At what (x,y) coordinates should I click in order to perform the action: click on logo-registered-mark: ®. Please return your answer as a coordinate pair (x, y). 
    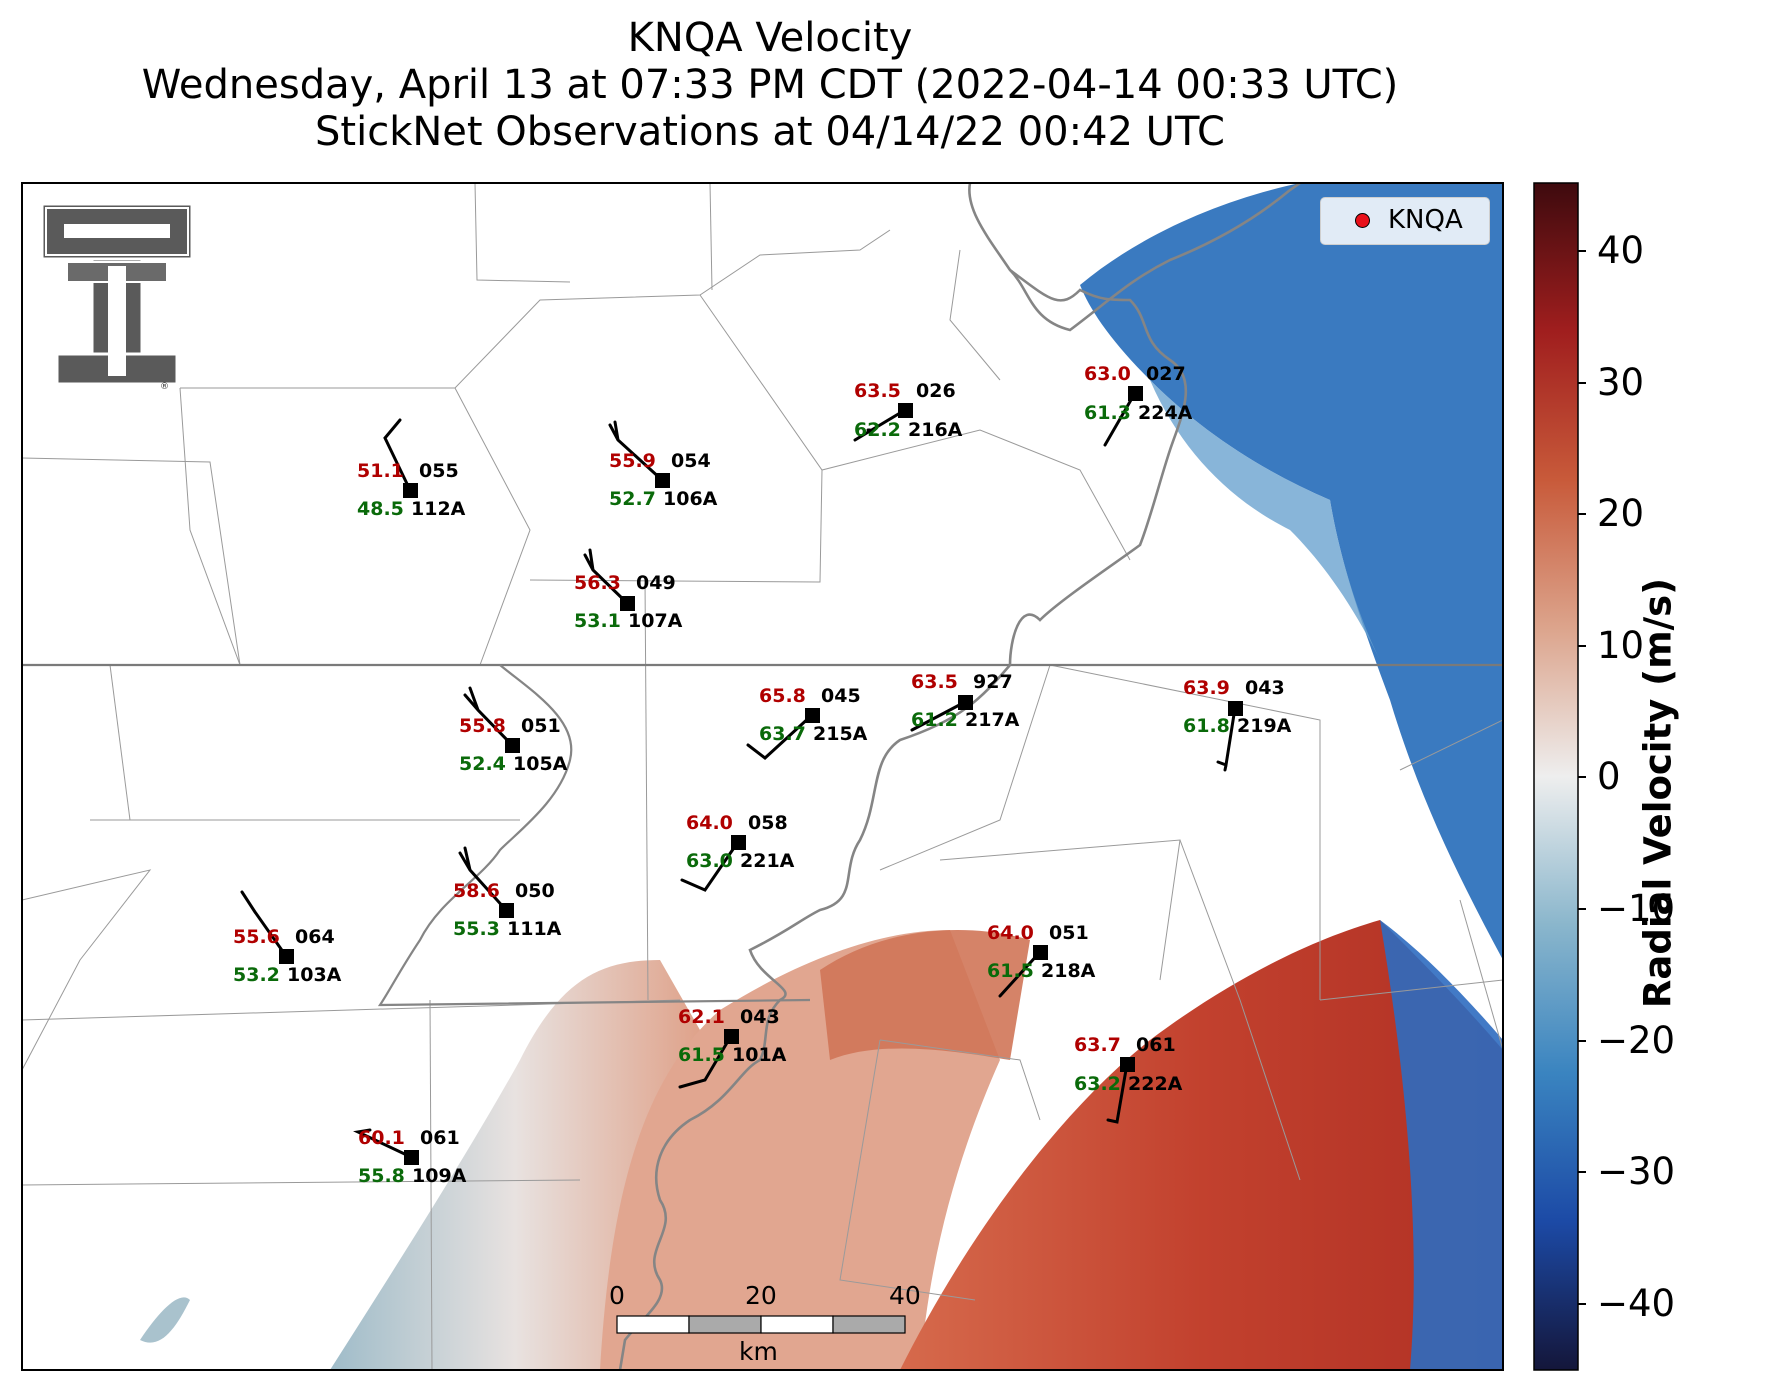
    Looking at the image, I should click on (164, 387).